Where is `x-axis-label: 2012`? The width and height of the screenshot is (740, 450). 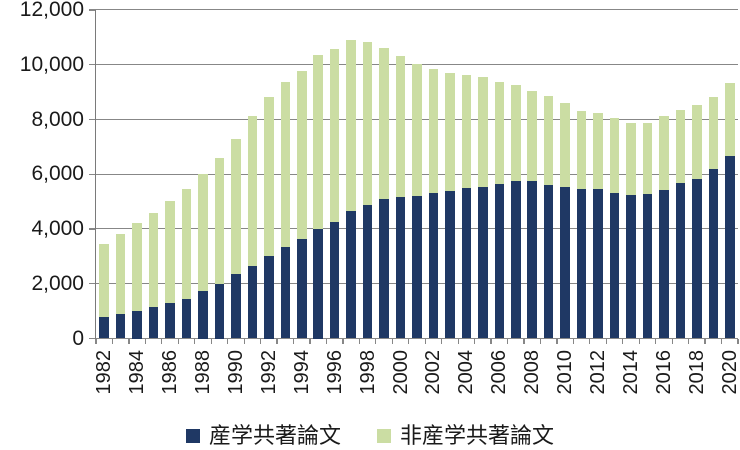
x-axis-label: 2012 is located at coordinates (598, 372).